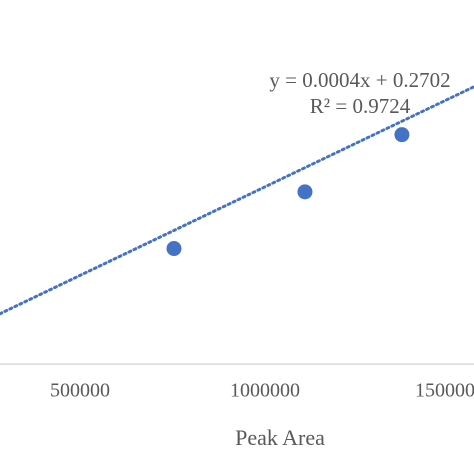 Image resolution: width=474 pixels, height=474 pixels. Describe the element at coordinates (80, 391) in the screenshot. I see `x-tick-label: 500000` at that location.